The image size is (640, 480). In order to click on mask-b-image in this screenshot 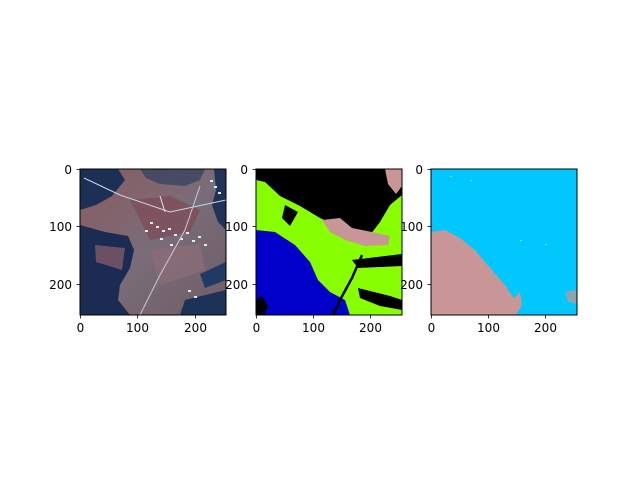, I will do `click(504, 242)`.